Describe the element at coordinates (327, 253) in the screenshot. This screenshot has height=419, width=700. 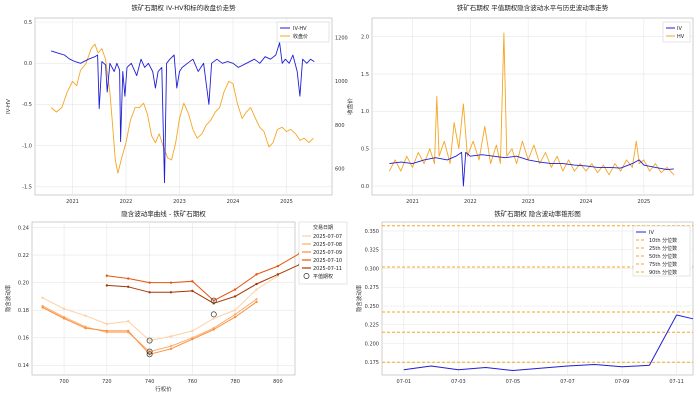
I see `legend-label: 2025-07-09` at that location.